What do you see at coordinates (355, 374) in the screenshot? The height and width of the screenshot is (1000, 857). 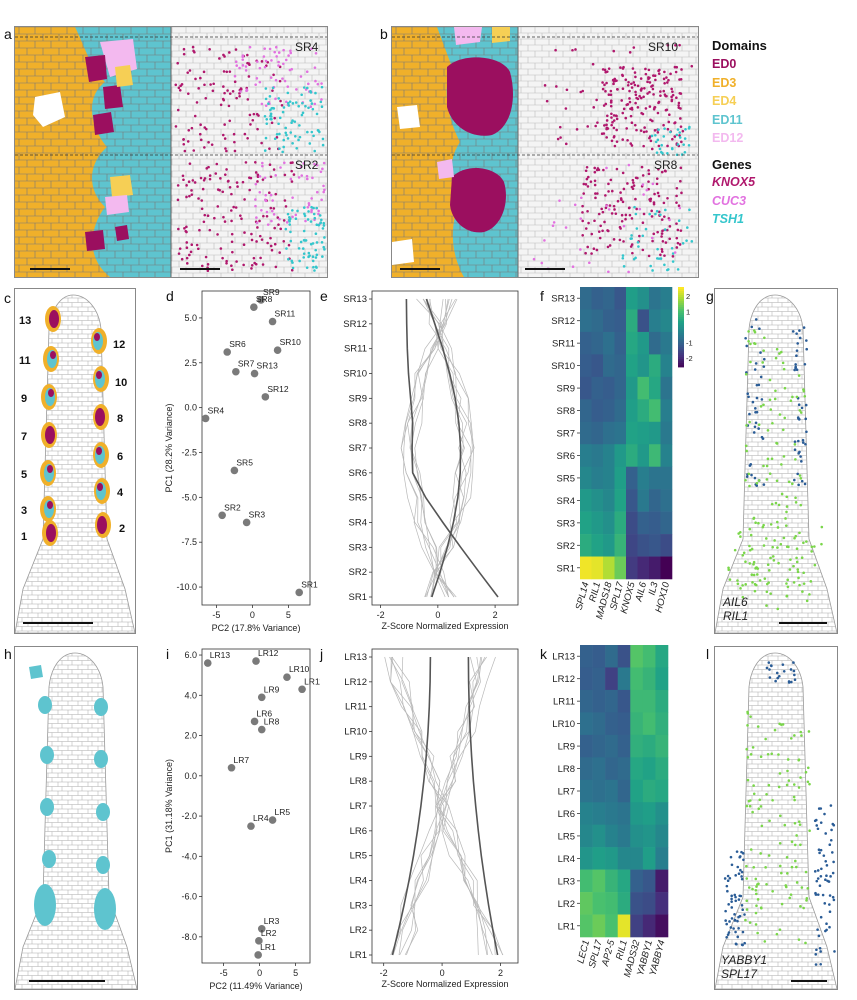 I see `y-tick-label: SR10` at bounding box center [355, 374].